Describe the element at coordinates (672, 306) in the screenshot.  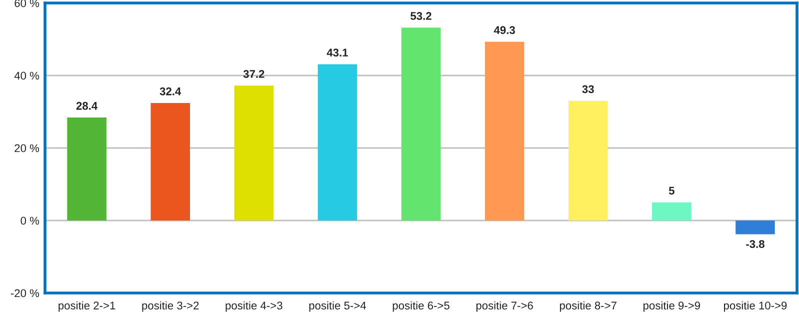
I see `x-tick-label: positie 9->9` at that location.